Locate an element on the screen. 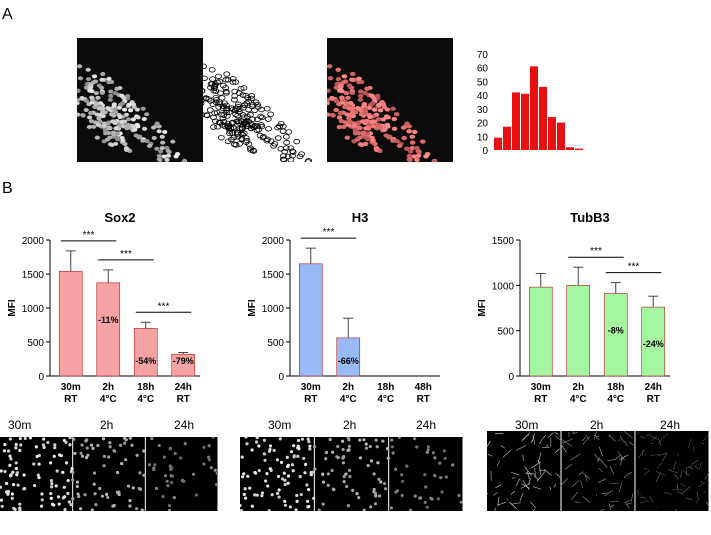  histogram-tick-label: 50 is located at coordinates (483, 82).